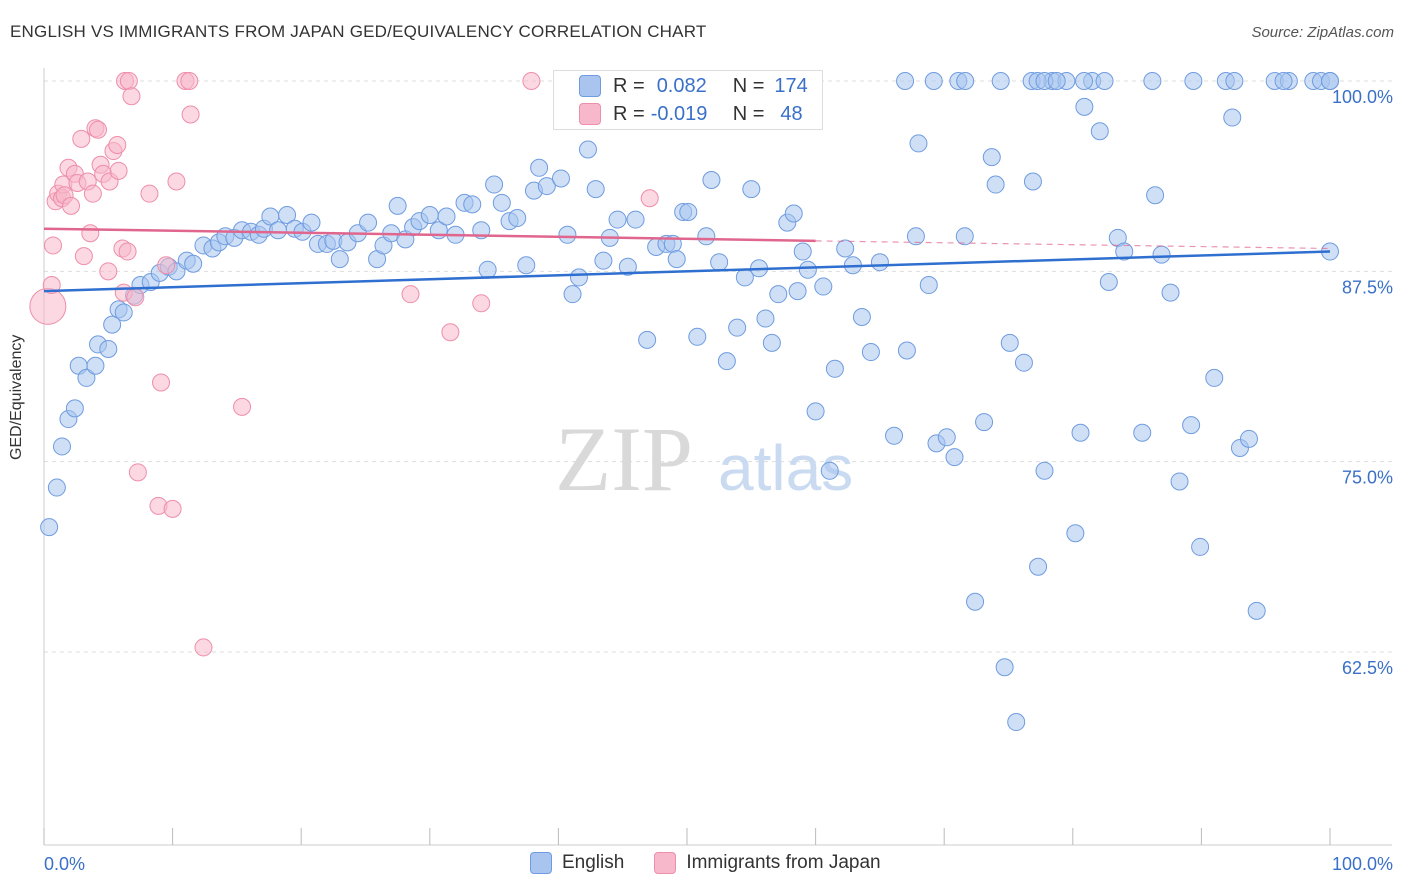 The width and height of the screenshot is (1406, 892). What do you see at coordinates (577, 863) in the screenshot?
I see `legend-item-english: English` at bounding box center [577, 863].